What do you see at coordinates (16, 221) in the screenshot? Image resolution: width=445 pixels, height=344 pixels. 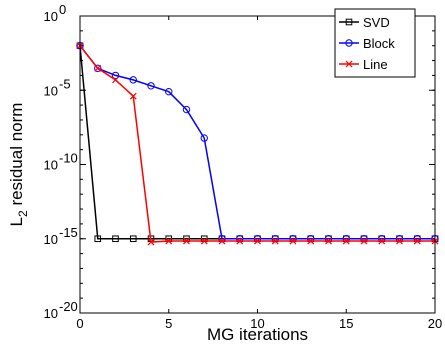 I see `y-axis-title-main: L` at bounding box center [16, 221].